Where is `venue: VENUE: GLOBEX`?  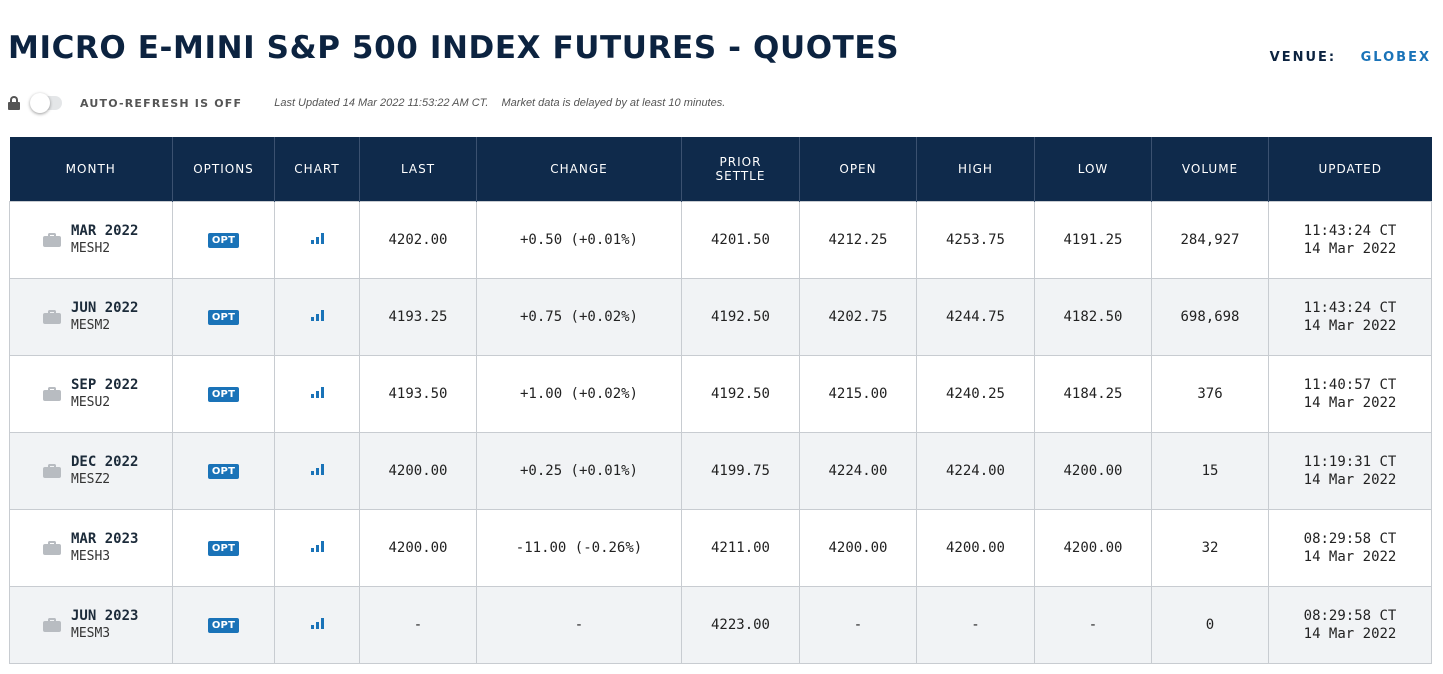 venue: VENUE: GLOBEX is located at coordinates (1350, 57).